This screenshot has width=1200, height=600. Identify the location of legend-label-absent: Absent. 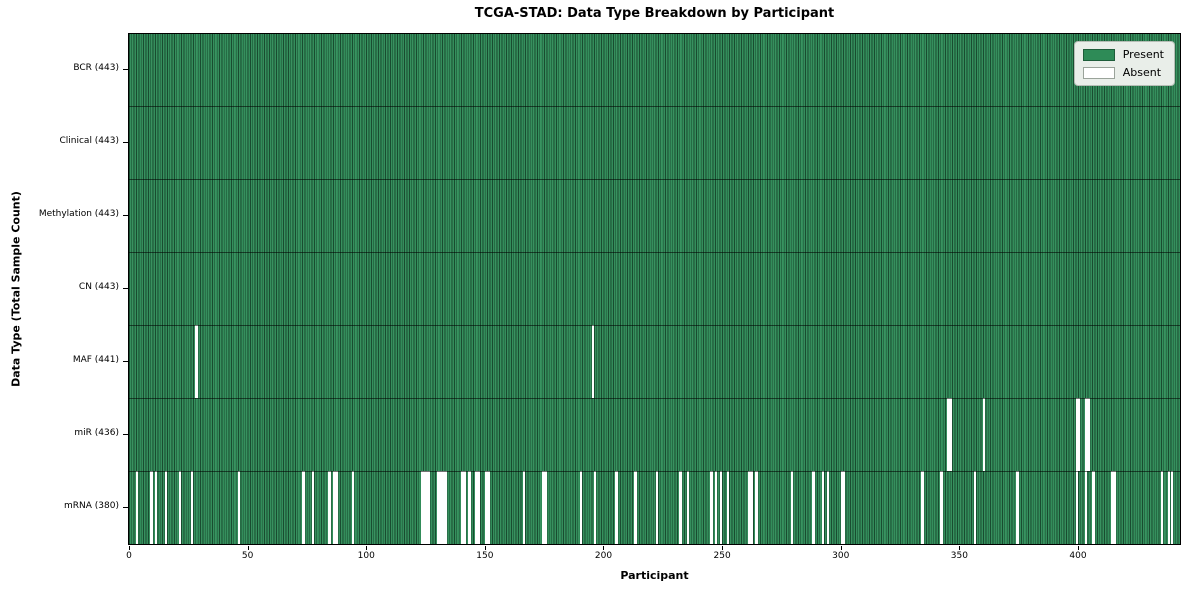
(1142, 72).